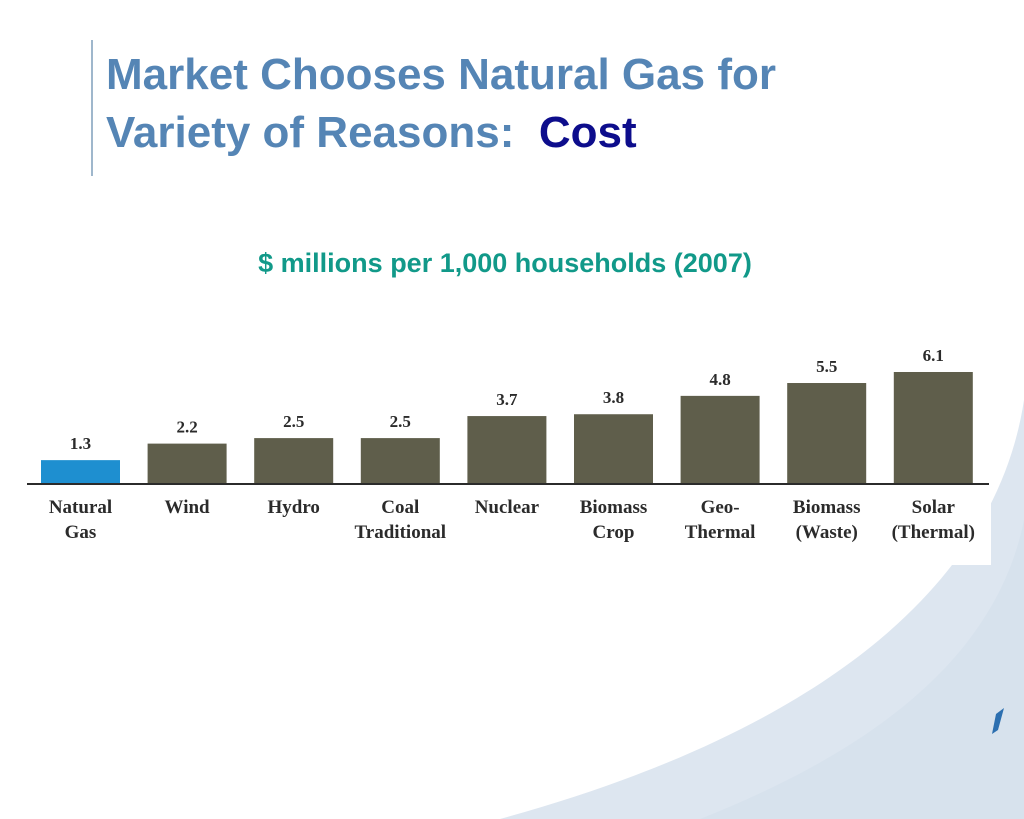  I want to click on background-curve-shape-inner, so click(862, 669).